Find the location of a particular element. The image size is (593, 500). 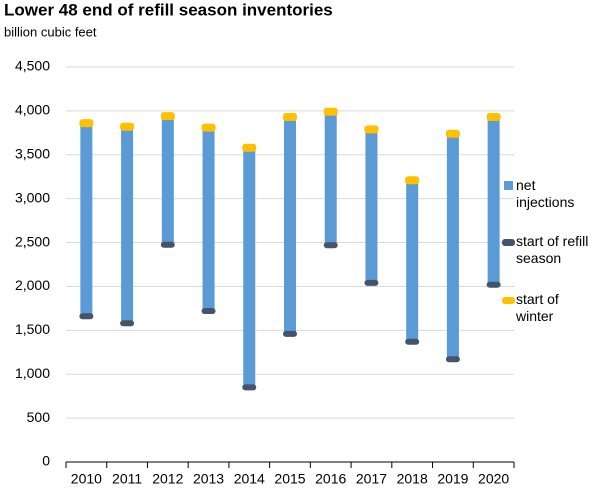

chart-subtitle: billion cubic feet is located at coordinates (50, 31).